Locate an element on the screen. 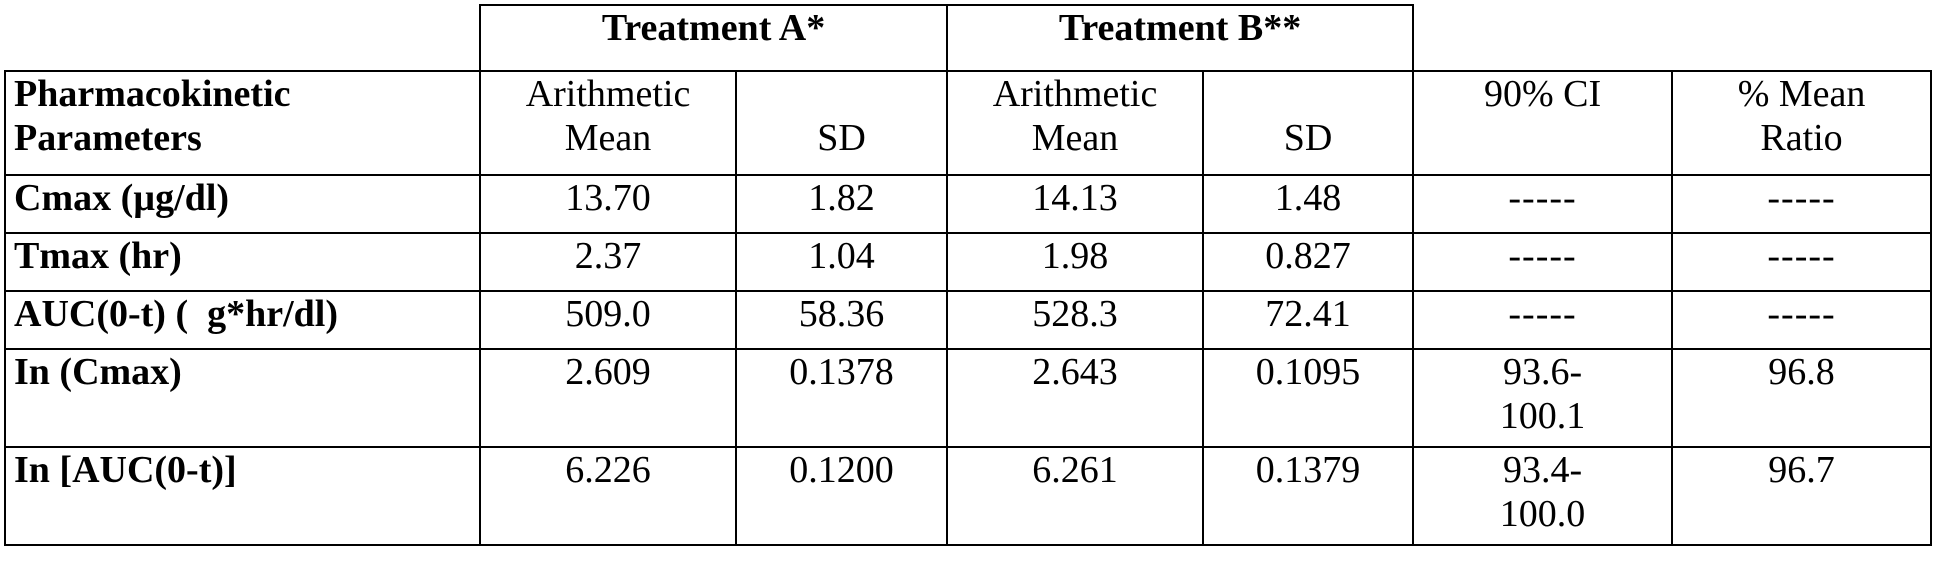 The image size is (1937, 573). b-mean-header-line2: Mean is located at coordinates (1075, 138).